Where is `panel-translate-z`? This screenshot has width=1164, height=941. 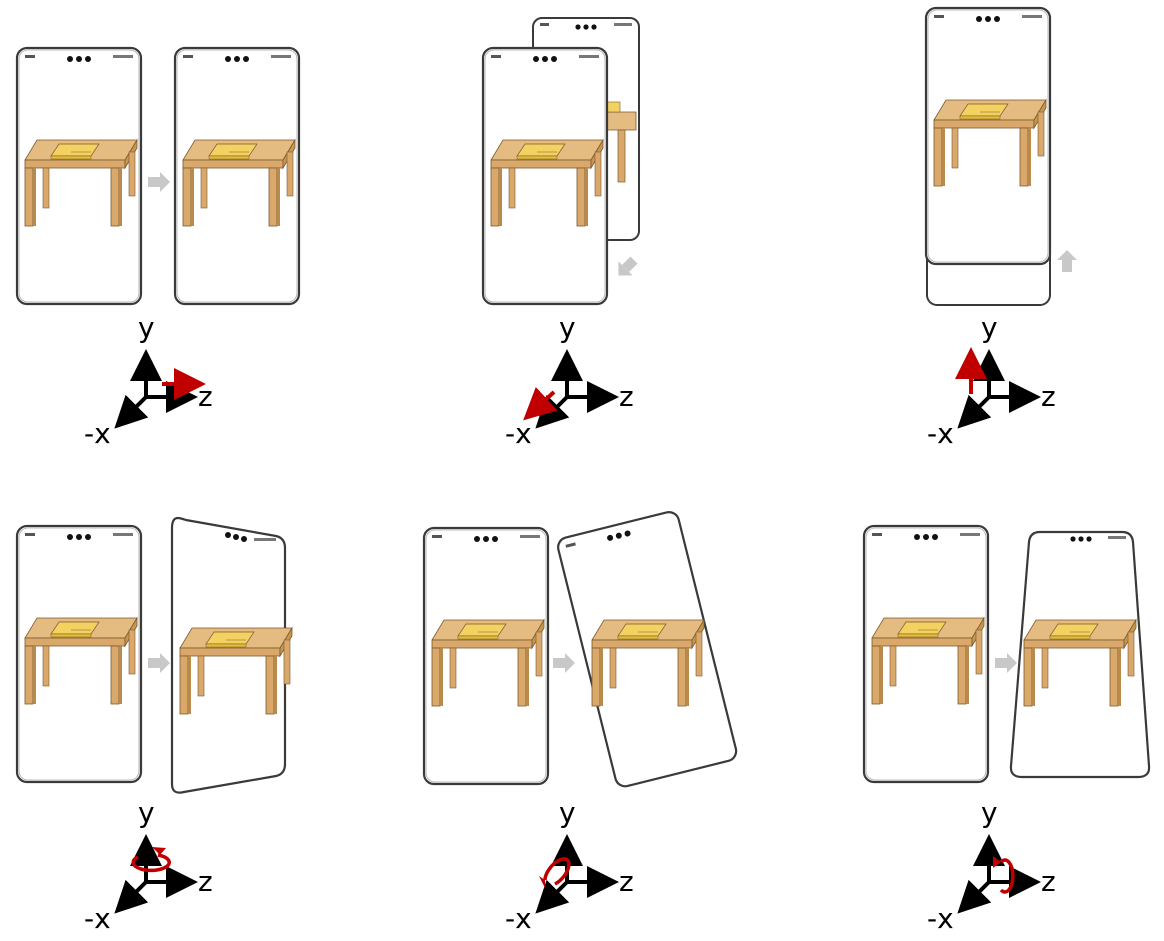 panel-translate-z is located at coordinates (158, 176).